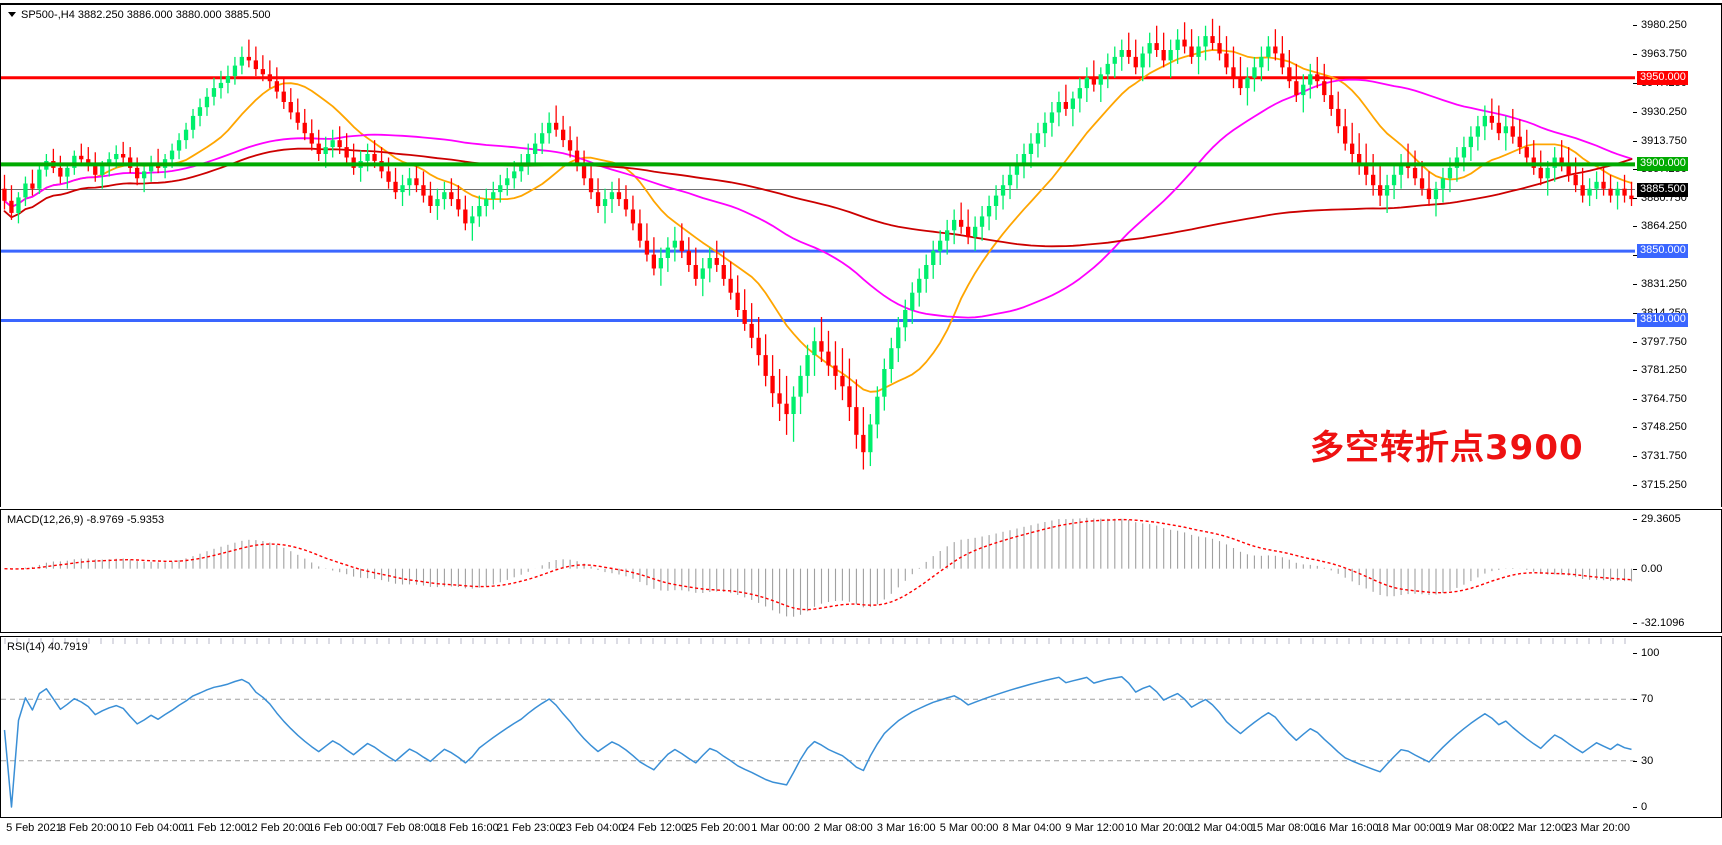 Image resolution: width=1722 pixels, height=845 pixels. What do you see at coordinates (1664, 140) in the screenshot?
I see `price-axis-label: 3913.750` at bounding box center [1664, 140].